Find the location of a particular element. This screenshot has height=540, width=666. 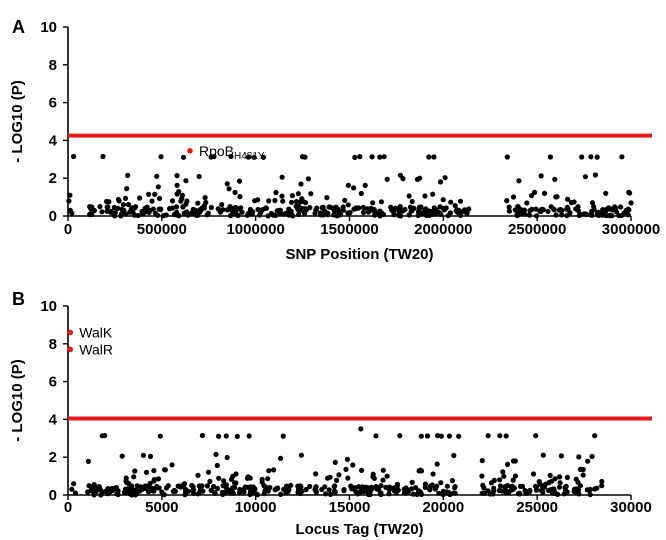

y-tick-label: 4 is located at coordinates (53, 419).